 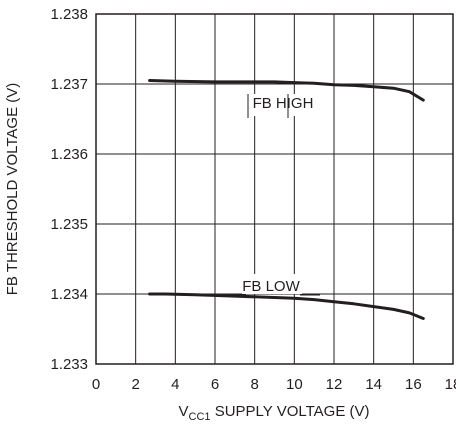 What do you see at coordinates (294, 384) in the screenshot?
I see `x-tick-label: 10` at bounding box center [294, 384].